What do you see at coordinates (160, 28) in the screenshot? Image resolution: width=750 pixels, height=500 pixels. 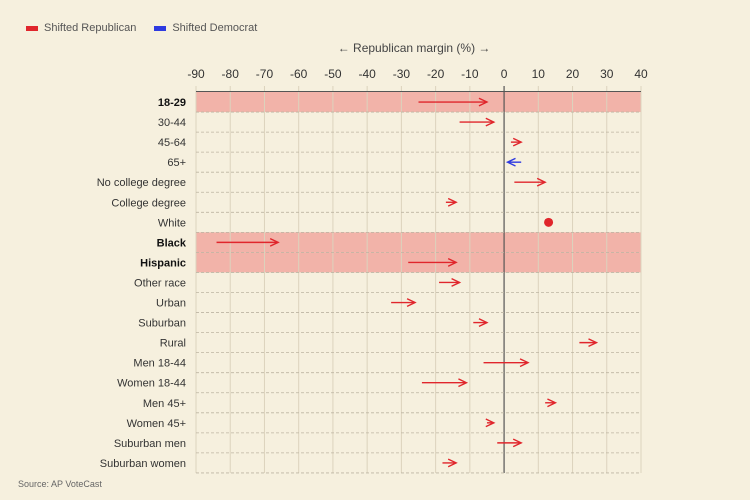 I see `legend-swatch-democrat` at bounding box center [160, 28].